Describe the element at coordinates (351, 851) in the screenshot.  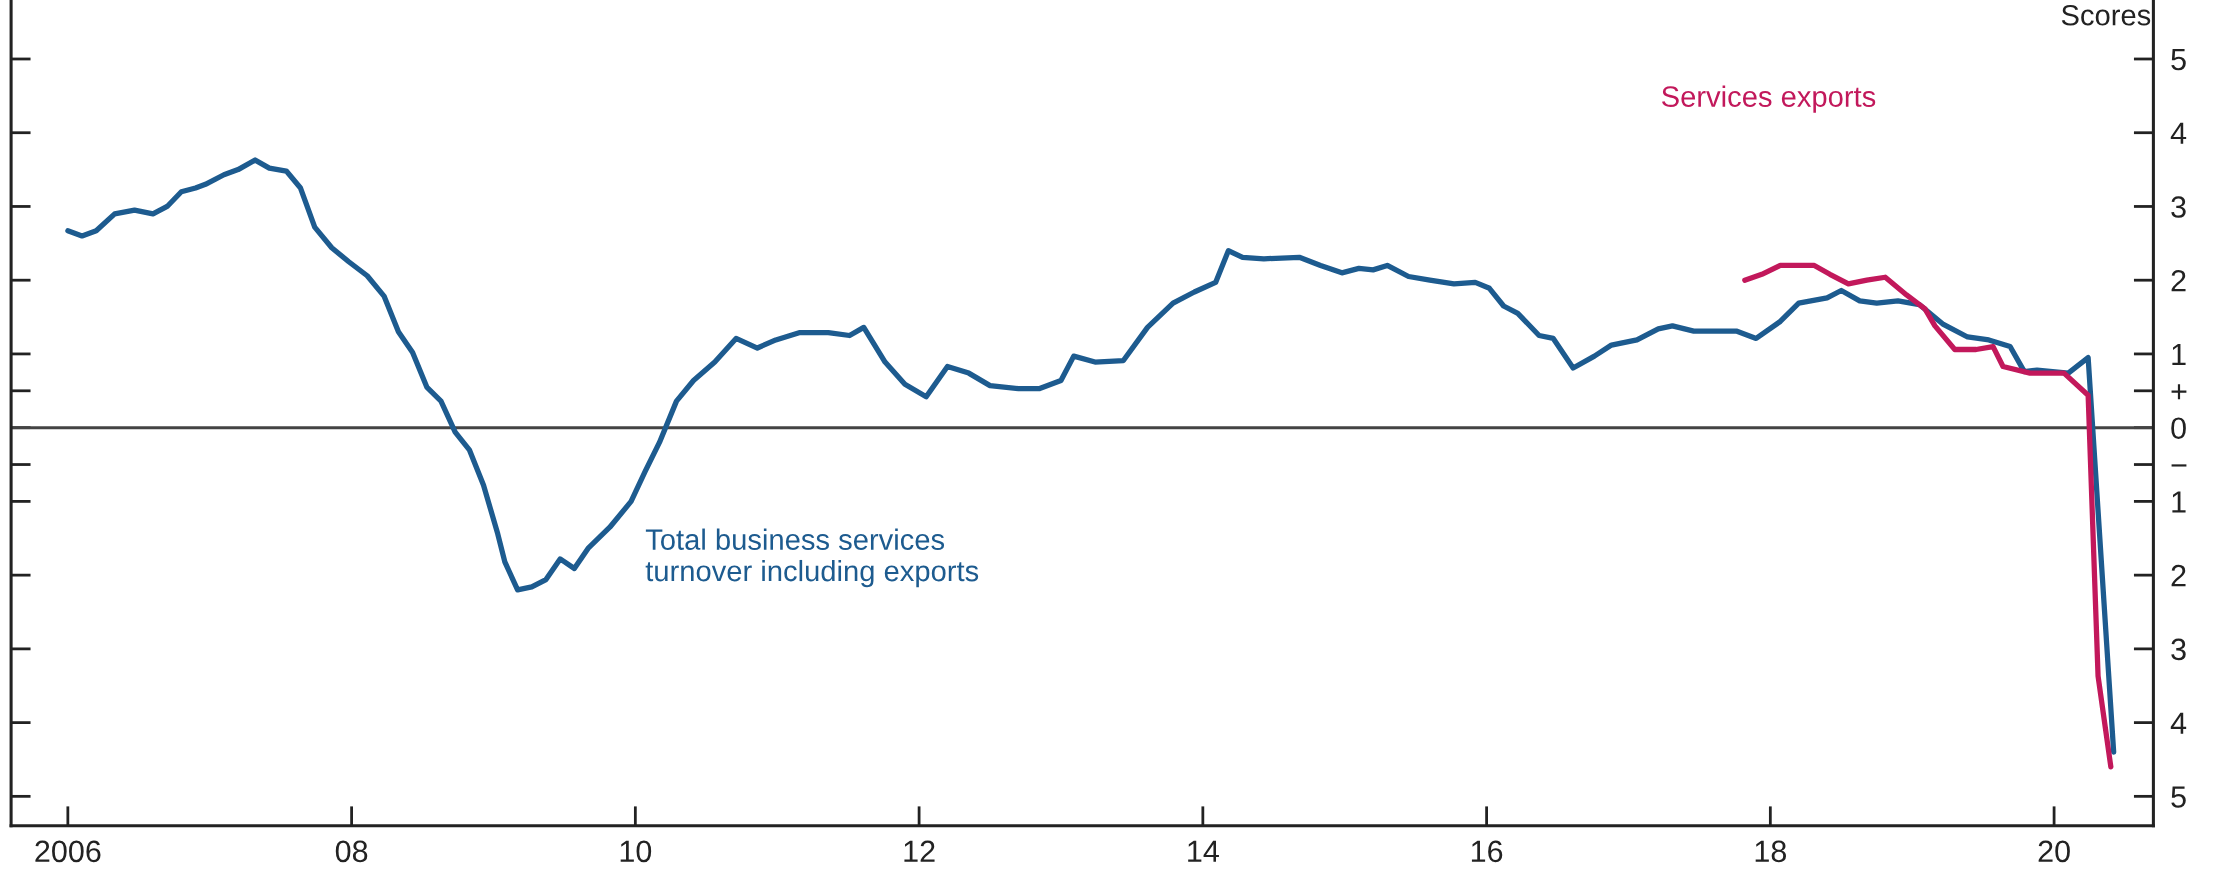
I see `x-tick-label: 08` at that location.